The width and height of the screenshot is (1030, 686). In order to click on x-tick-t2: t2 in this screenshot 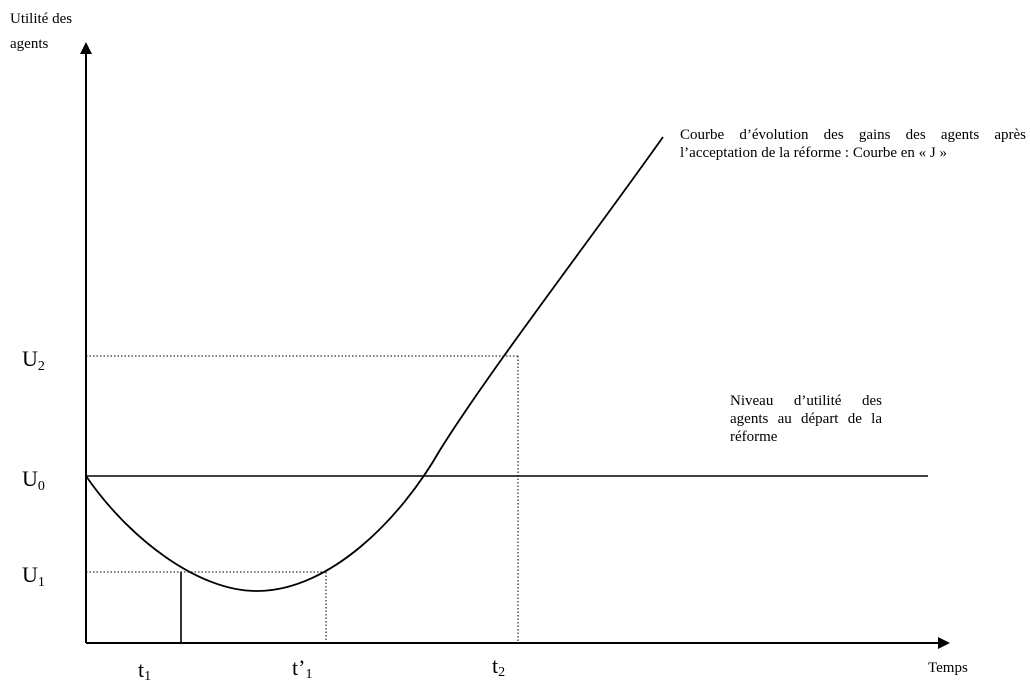, I will do `click(498, 666)`.